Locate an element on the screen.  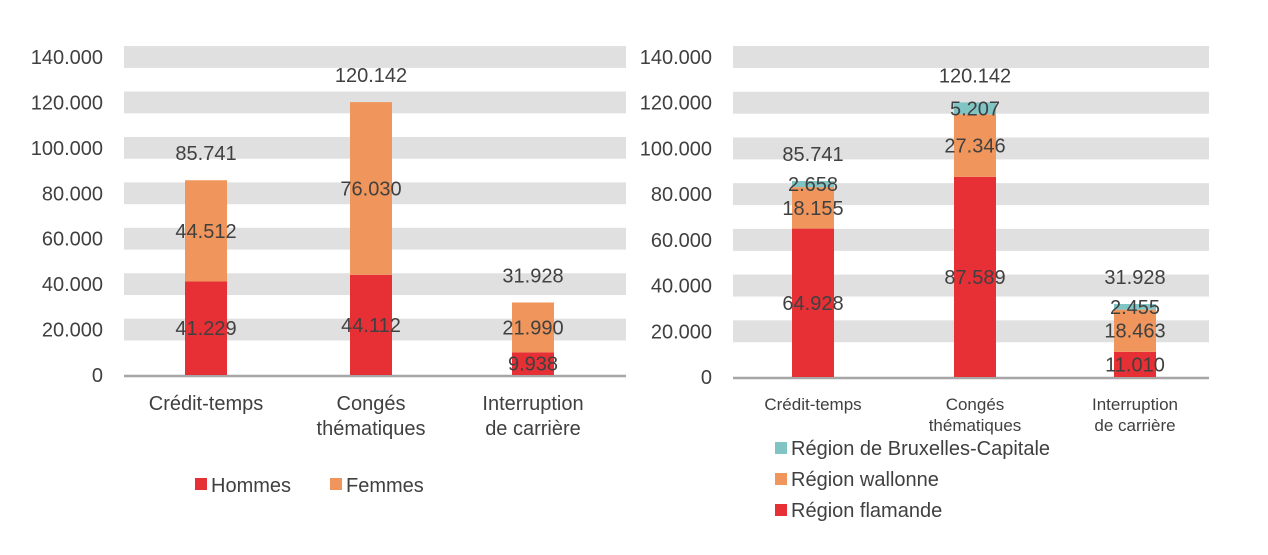
data-label: 76.030 is located at coordinates (370, 189).